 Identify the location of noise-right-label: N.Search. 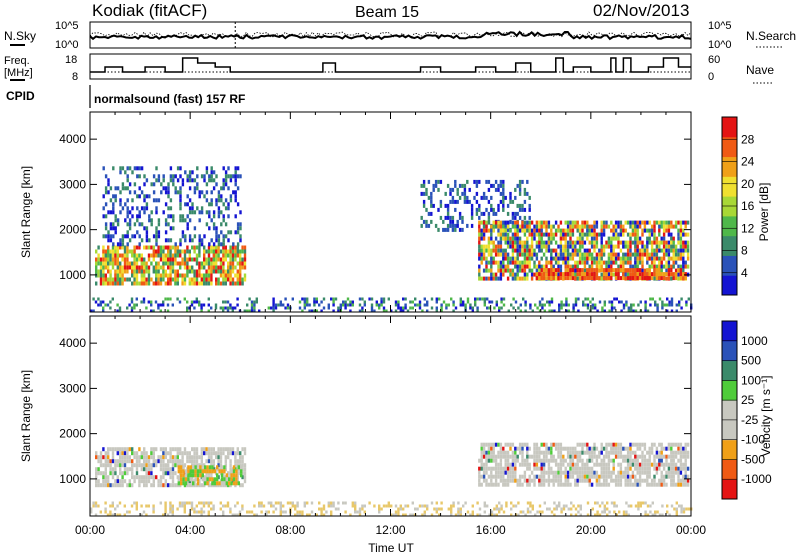
(771, 36).